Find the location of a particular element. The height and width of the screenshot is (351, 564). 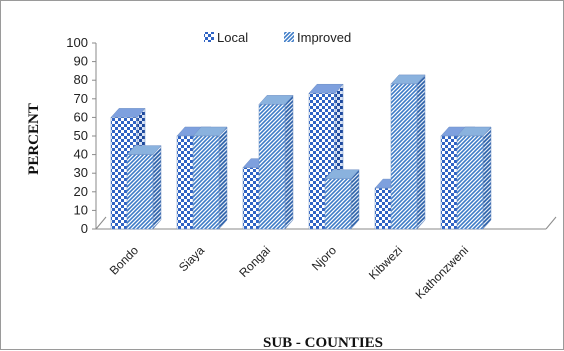

y-tick-label: 60 is located at coordinates (81, 116).